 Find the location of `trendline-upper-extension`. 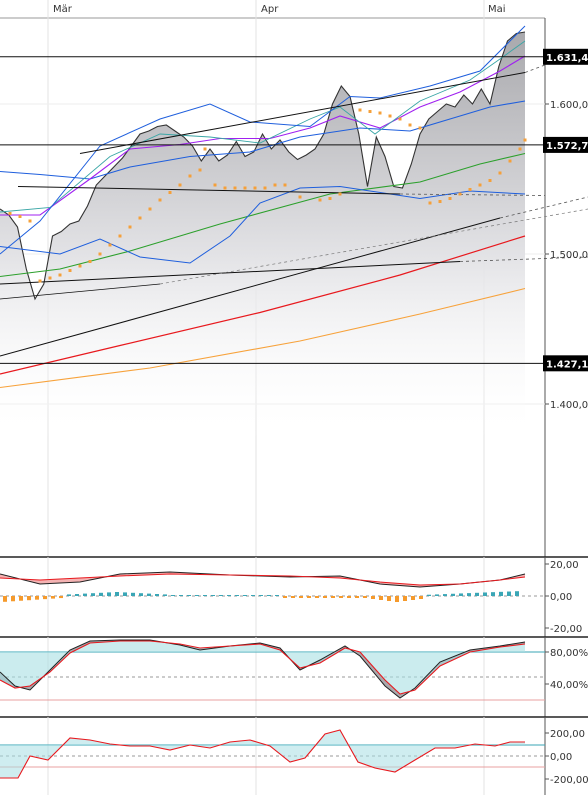

trendline-upper-extension is located at coordinates (535, 68).